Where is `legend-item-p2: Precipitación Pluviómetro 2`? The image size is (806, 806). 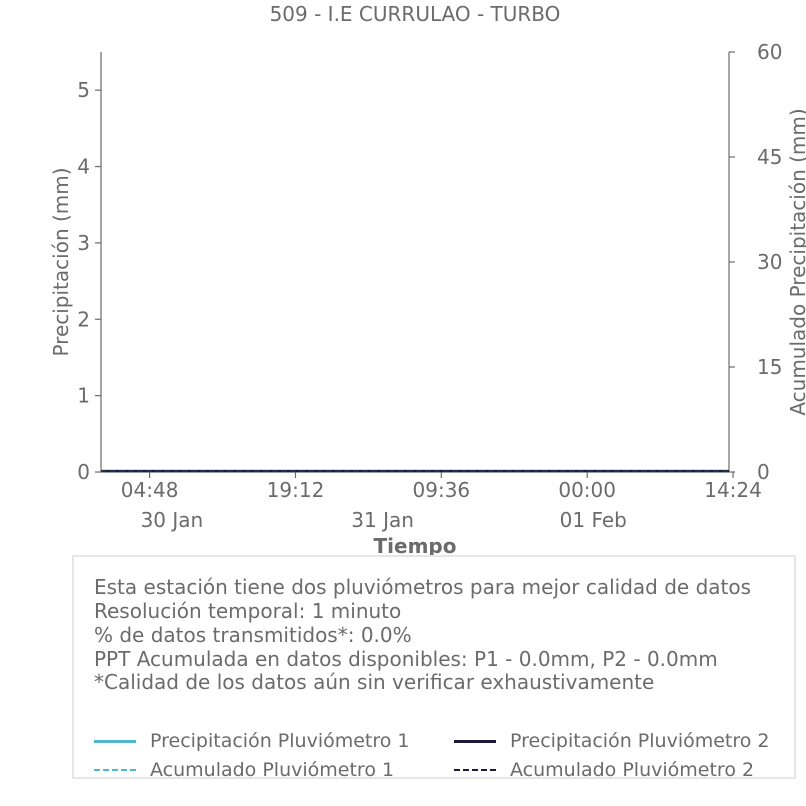 legend-item-p2: Precipitación Pluviómetro 2 is located at coordinates (612, 741).